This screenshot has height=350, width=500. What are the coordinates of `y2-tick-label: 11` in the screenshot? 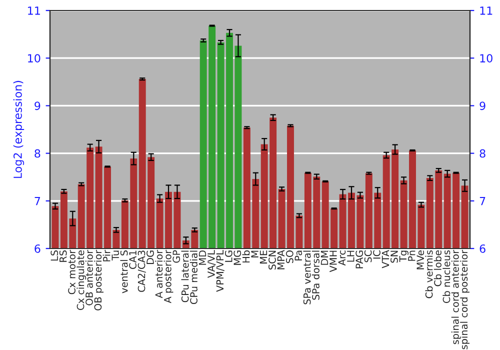 It's located at (486, 10).